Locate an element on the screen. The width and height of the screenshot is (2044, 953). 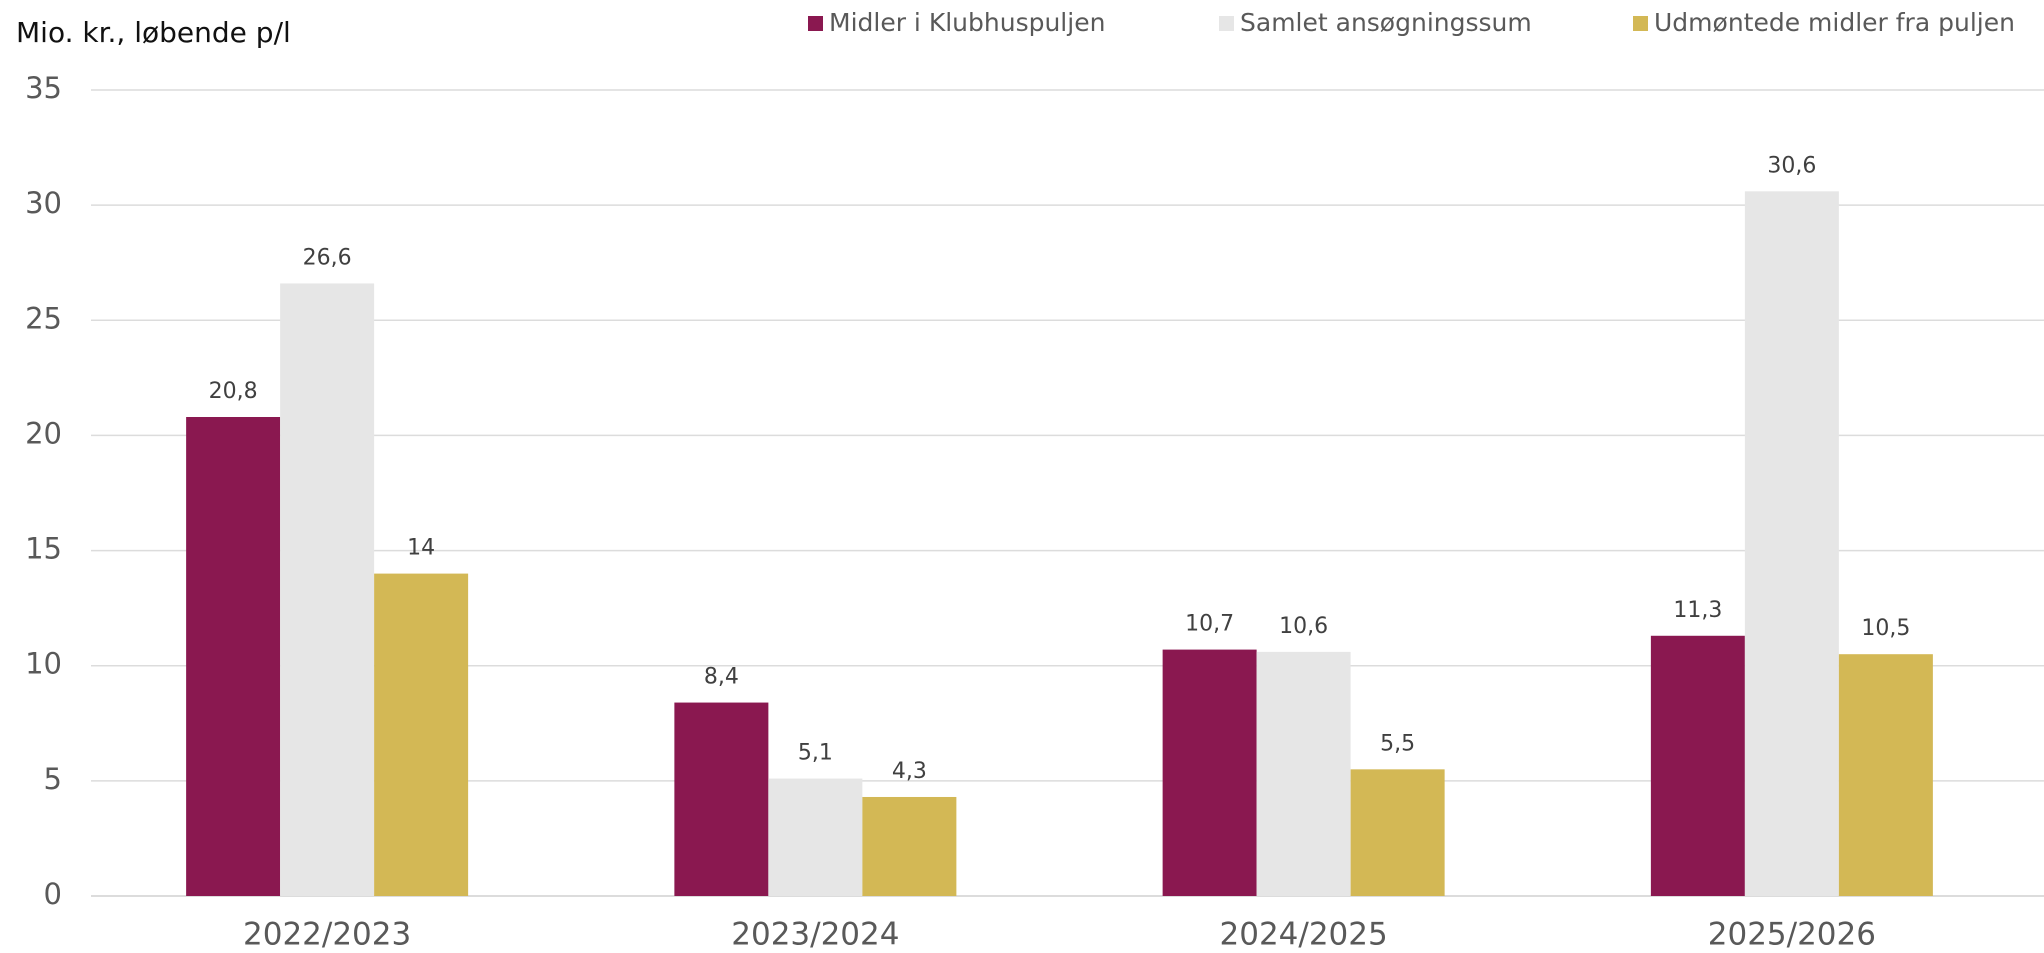
x-tick-label: 2025/2026 is located at coordinates (1792, 935).